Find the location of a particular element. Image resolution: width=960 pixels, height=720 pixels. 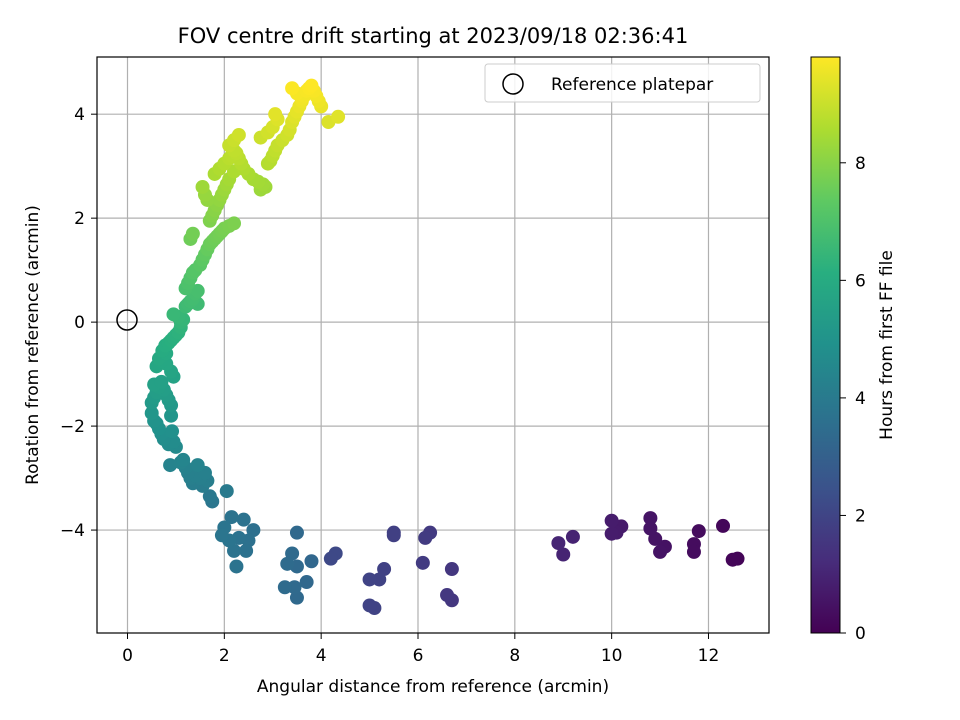

legend-box is located at coordinates (622, 83).